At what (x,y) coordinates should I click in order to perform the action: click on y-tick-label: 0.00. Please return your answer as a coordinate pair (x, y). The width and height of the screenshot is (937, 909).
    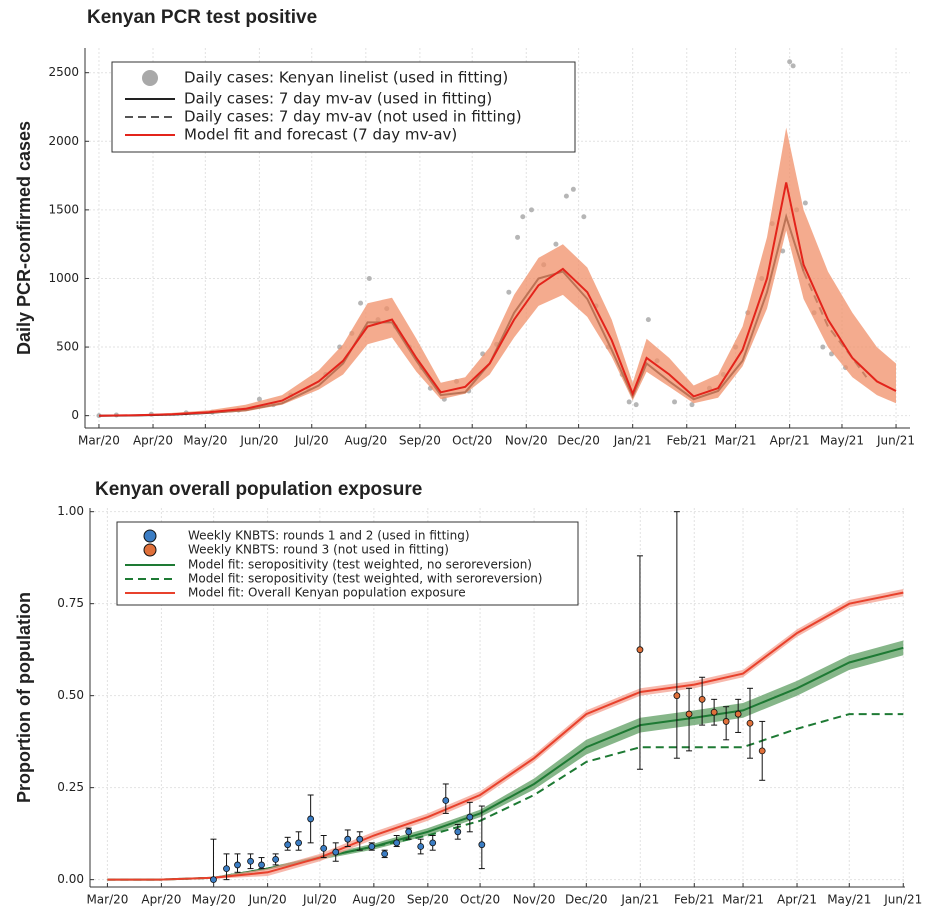
    Looking at the image, I should click on (70, 879).